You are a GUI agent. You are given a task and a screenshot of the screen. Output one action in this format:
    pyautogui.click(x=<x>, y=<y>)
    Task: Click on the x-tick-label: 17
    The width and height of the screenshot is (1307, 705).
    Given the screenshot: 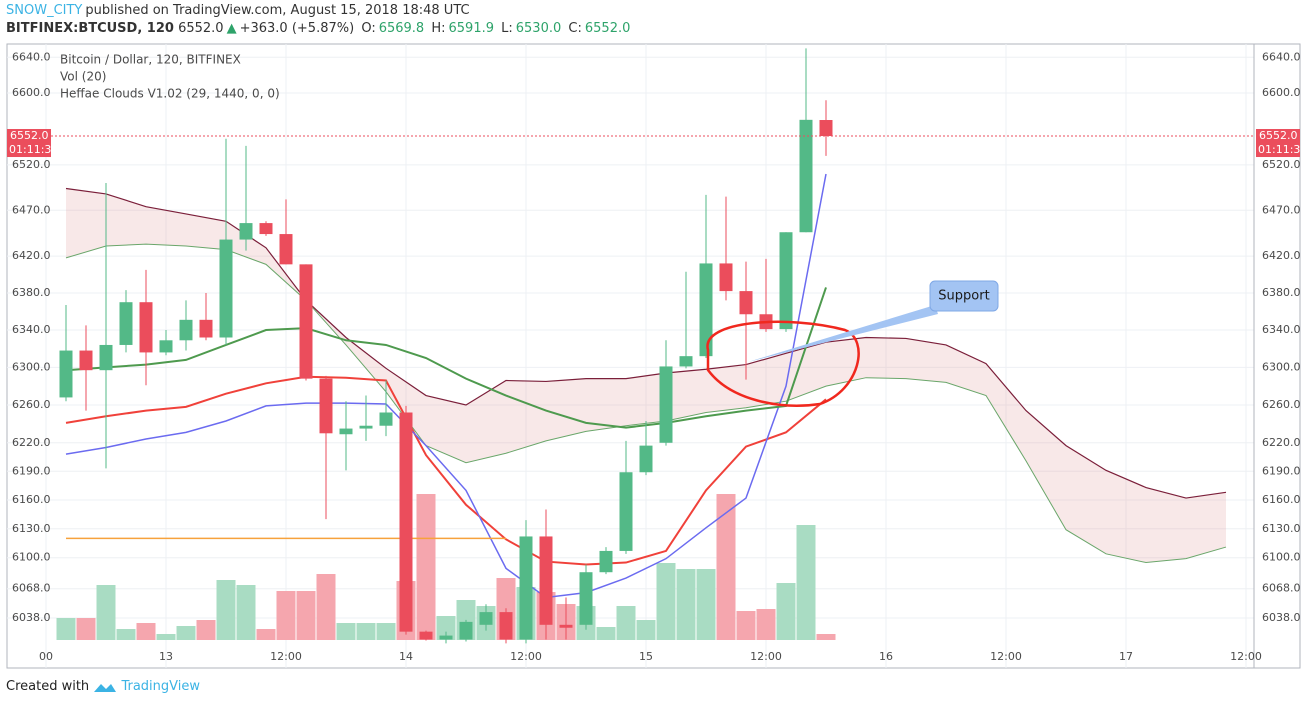 What is the action you would take?
    pyautogui.click(x=1126, y=656)
    